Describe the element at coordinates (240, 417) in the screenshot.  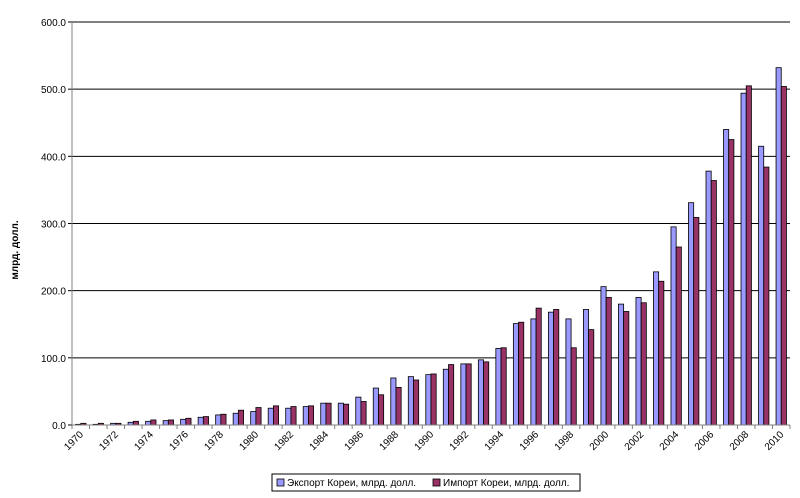
I see `import-bar-1979` at that location.